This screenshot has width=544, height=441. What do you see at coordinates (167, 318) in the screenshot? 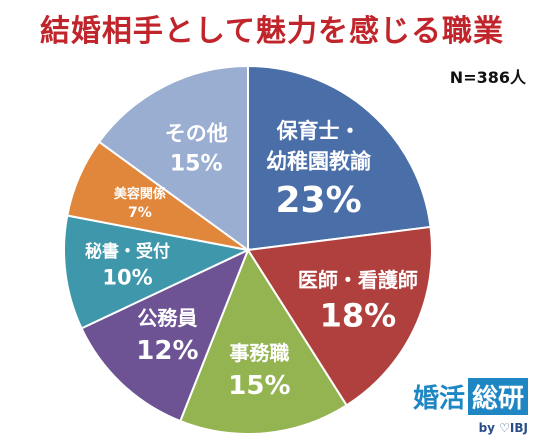
I see `slice-category-label: 公務員` at bounding box center [167, 318].